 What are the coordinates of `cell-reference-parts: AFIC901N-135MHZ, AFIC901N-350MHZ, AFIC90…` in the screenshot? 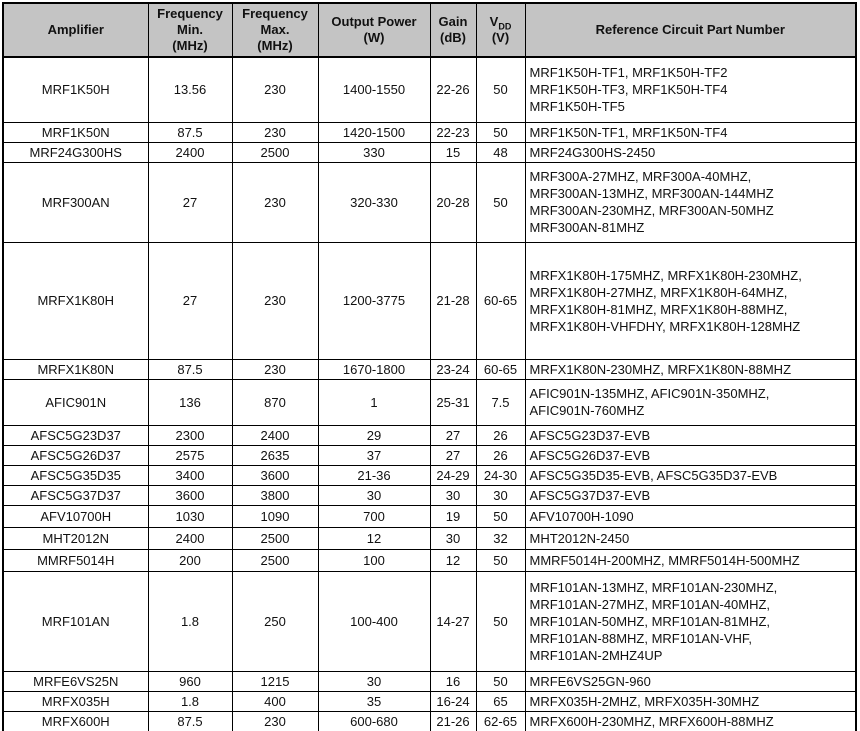 It's located at (690, 402).